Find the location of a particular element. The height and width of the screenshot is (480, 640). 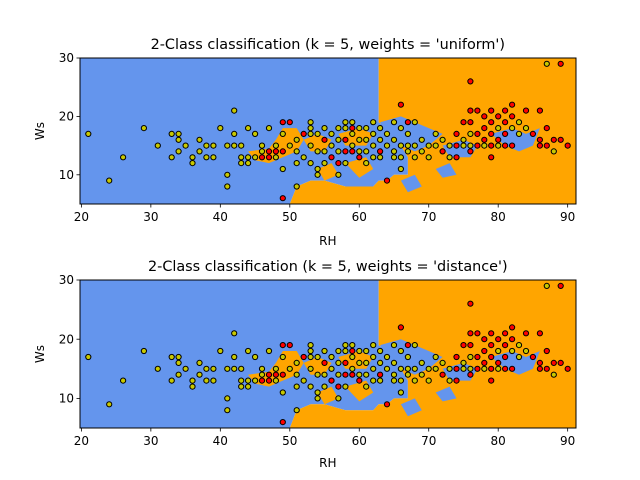

x-ticks: 20 30 40 50 60 70 80 90 is located at coordinates (324, 438).